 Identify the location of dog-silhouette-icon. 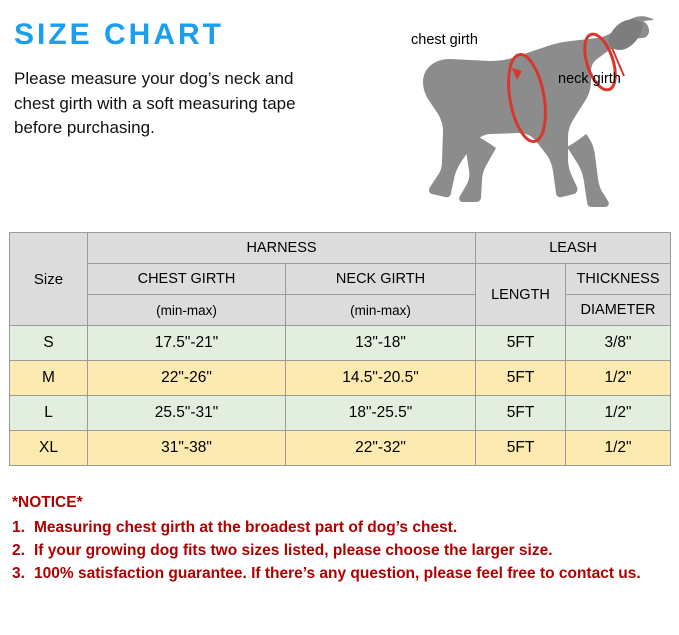
(538, 111).